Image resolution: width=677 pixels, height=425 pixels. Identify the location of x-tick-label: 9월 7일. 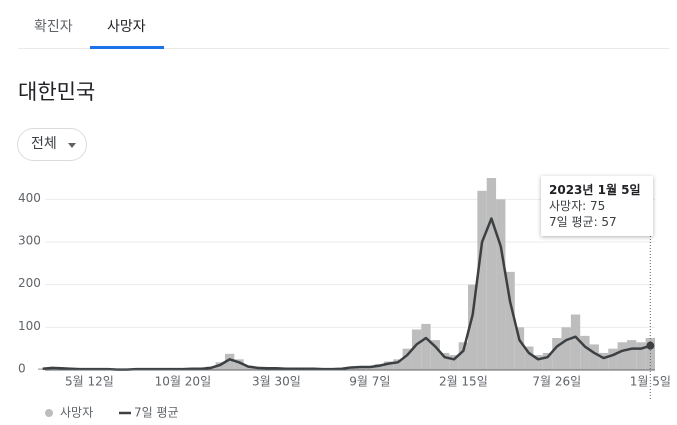
(369, 382).